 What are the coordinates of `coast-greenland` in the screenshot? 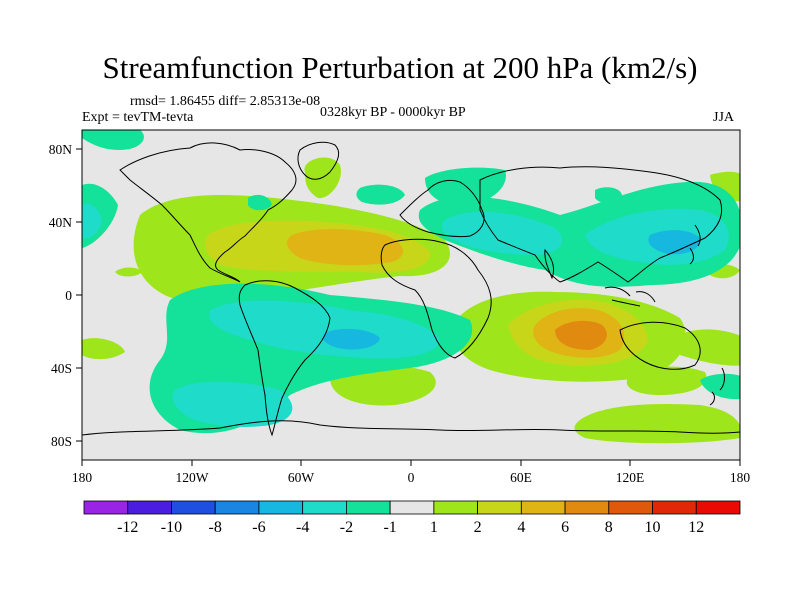 It's located at (318, 160).